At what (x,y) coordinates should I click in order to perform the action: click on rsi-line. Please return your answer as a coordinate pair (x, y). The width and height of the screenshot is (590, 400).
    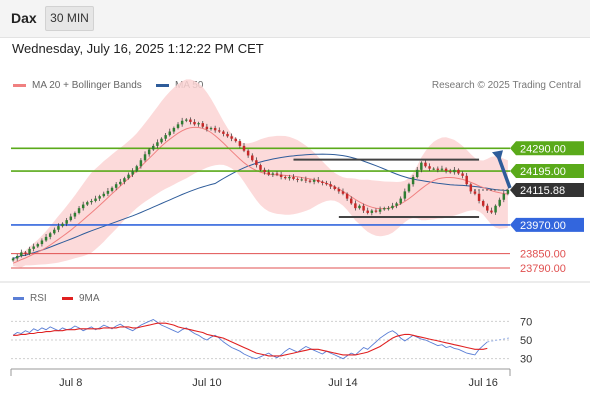
    Looking at the image, I should click on (250, 339).